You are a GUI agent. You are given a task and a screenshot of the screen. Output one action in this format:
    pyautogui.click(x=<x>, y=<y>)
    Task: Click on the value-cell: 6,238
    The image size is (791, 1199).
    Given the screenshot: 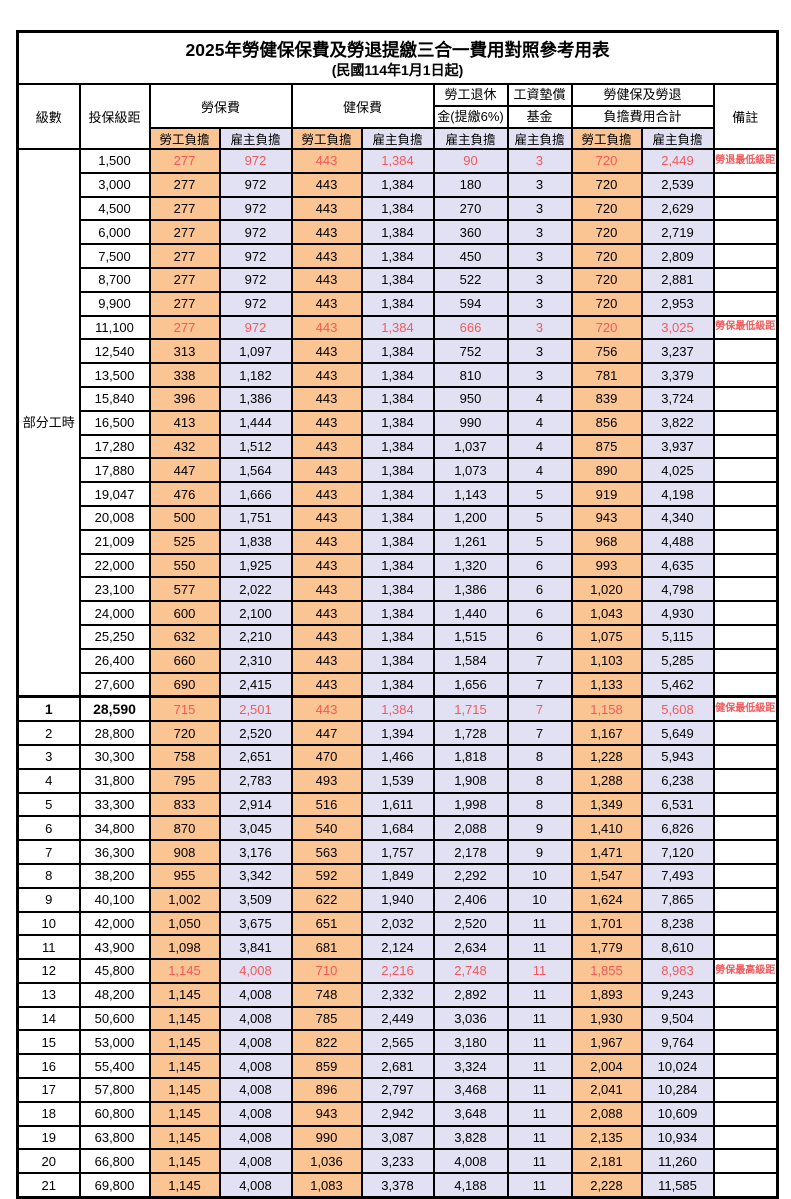 What is the action you would take?
    pyautogui.click(x=677, y=780)
    